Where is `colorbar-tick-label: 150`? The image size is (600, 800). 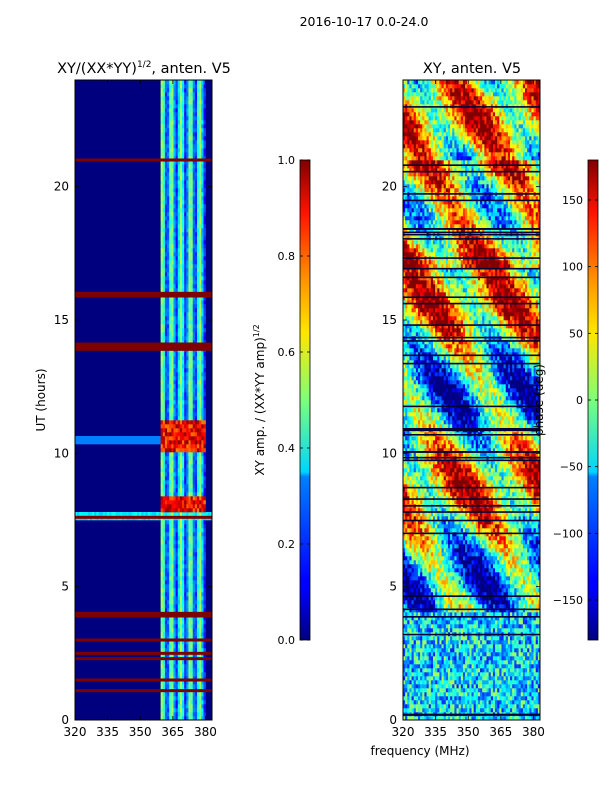 colorbar-tick-label: 150 is located at coordinates (572, 200).